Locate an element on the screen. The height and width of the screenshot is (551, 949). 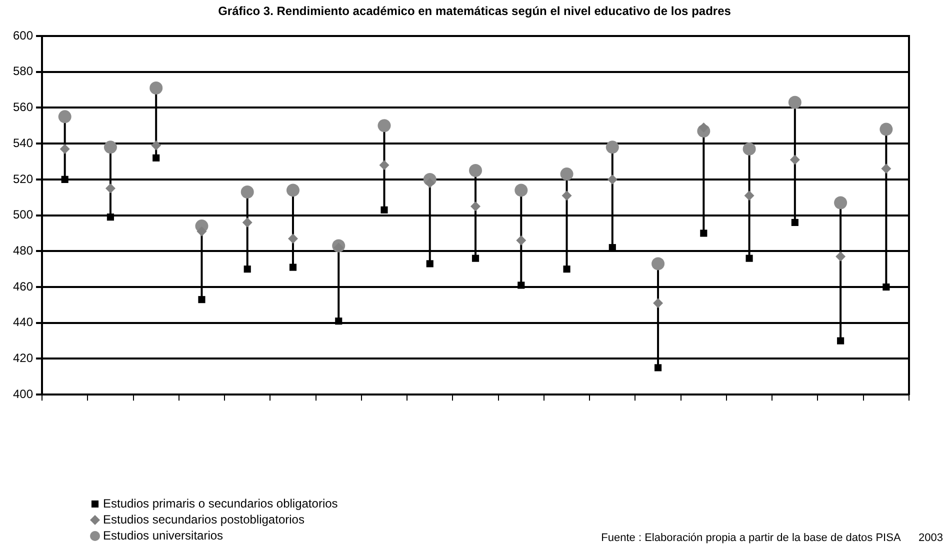
source-note: Fuente : Elaboración propia a partir de la base de datos PISA 2003 is located at coordinates (772, 538).